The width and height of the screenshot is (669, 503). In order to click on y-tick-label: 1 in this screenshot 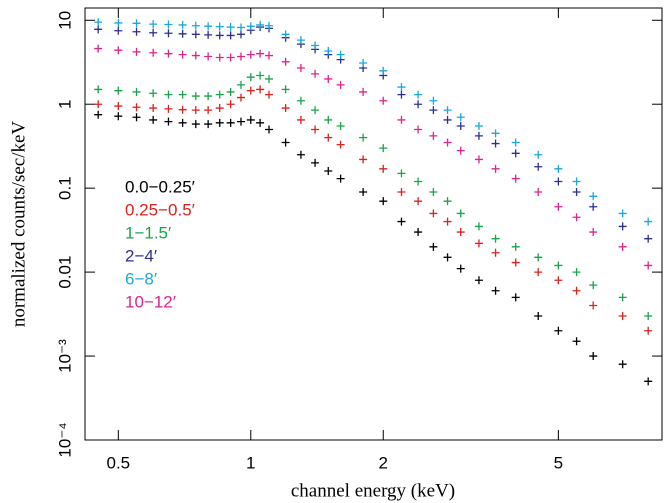, I will do `click(64, 103)`.